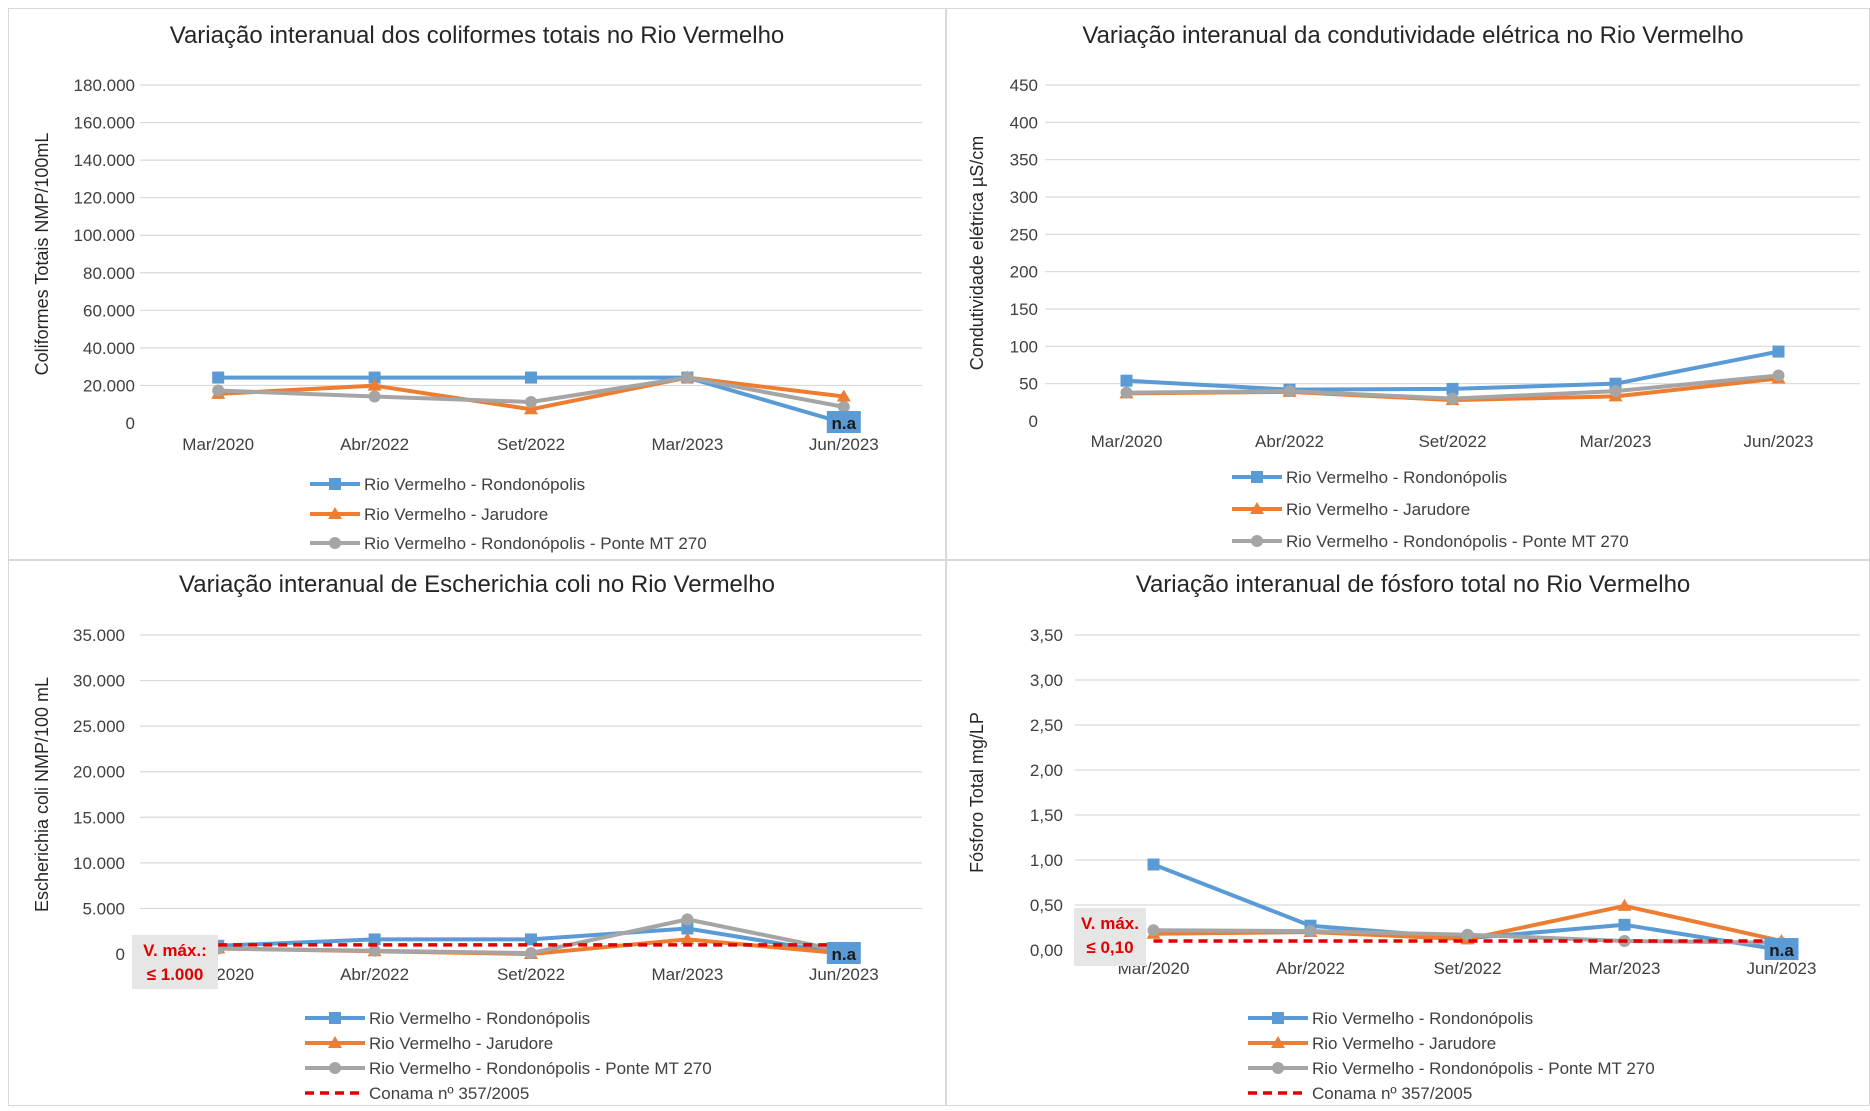  I want to click on y-tick-label: 30.000, so click(99, 681).